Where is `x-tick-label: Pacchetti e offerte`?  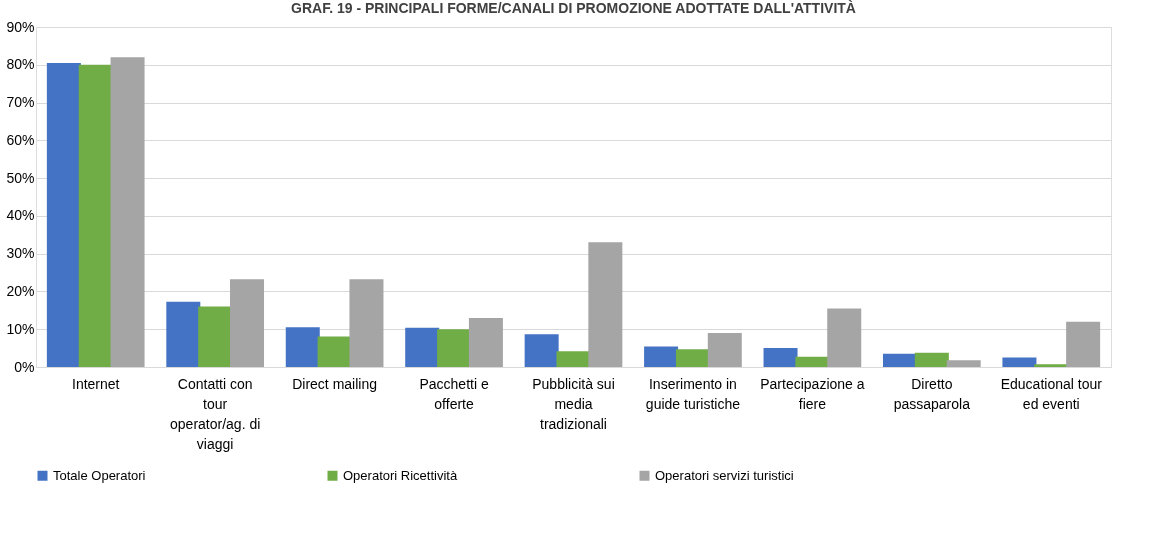 x-tick-label: Pacchetti e offerte is located at coordinates (454, 393).